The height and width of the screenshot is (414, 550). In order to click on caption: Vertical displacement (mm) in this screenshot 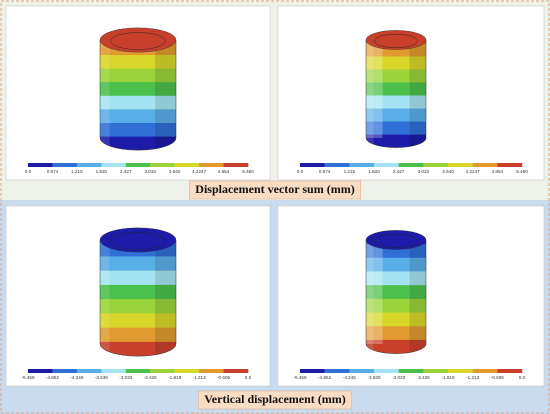, I will do `click(275, 399)`.